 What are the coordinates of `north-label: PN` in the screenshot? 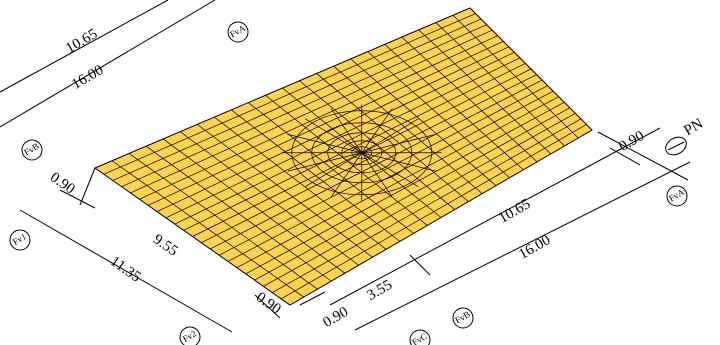 It's located at (693, 128).